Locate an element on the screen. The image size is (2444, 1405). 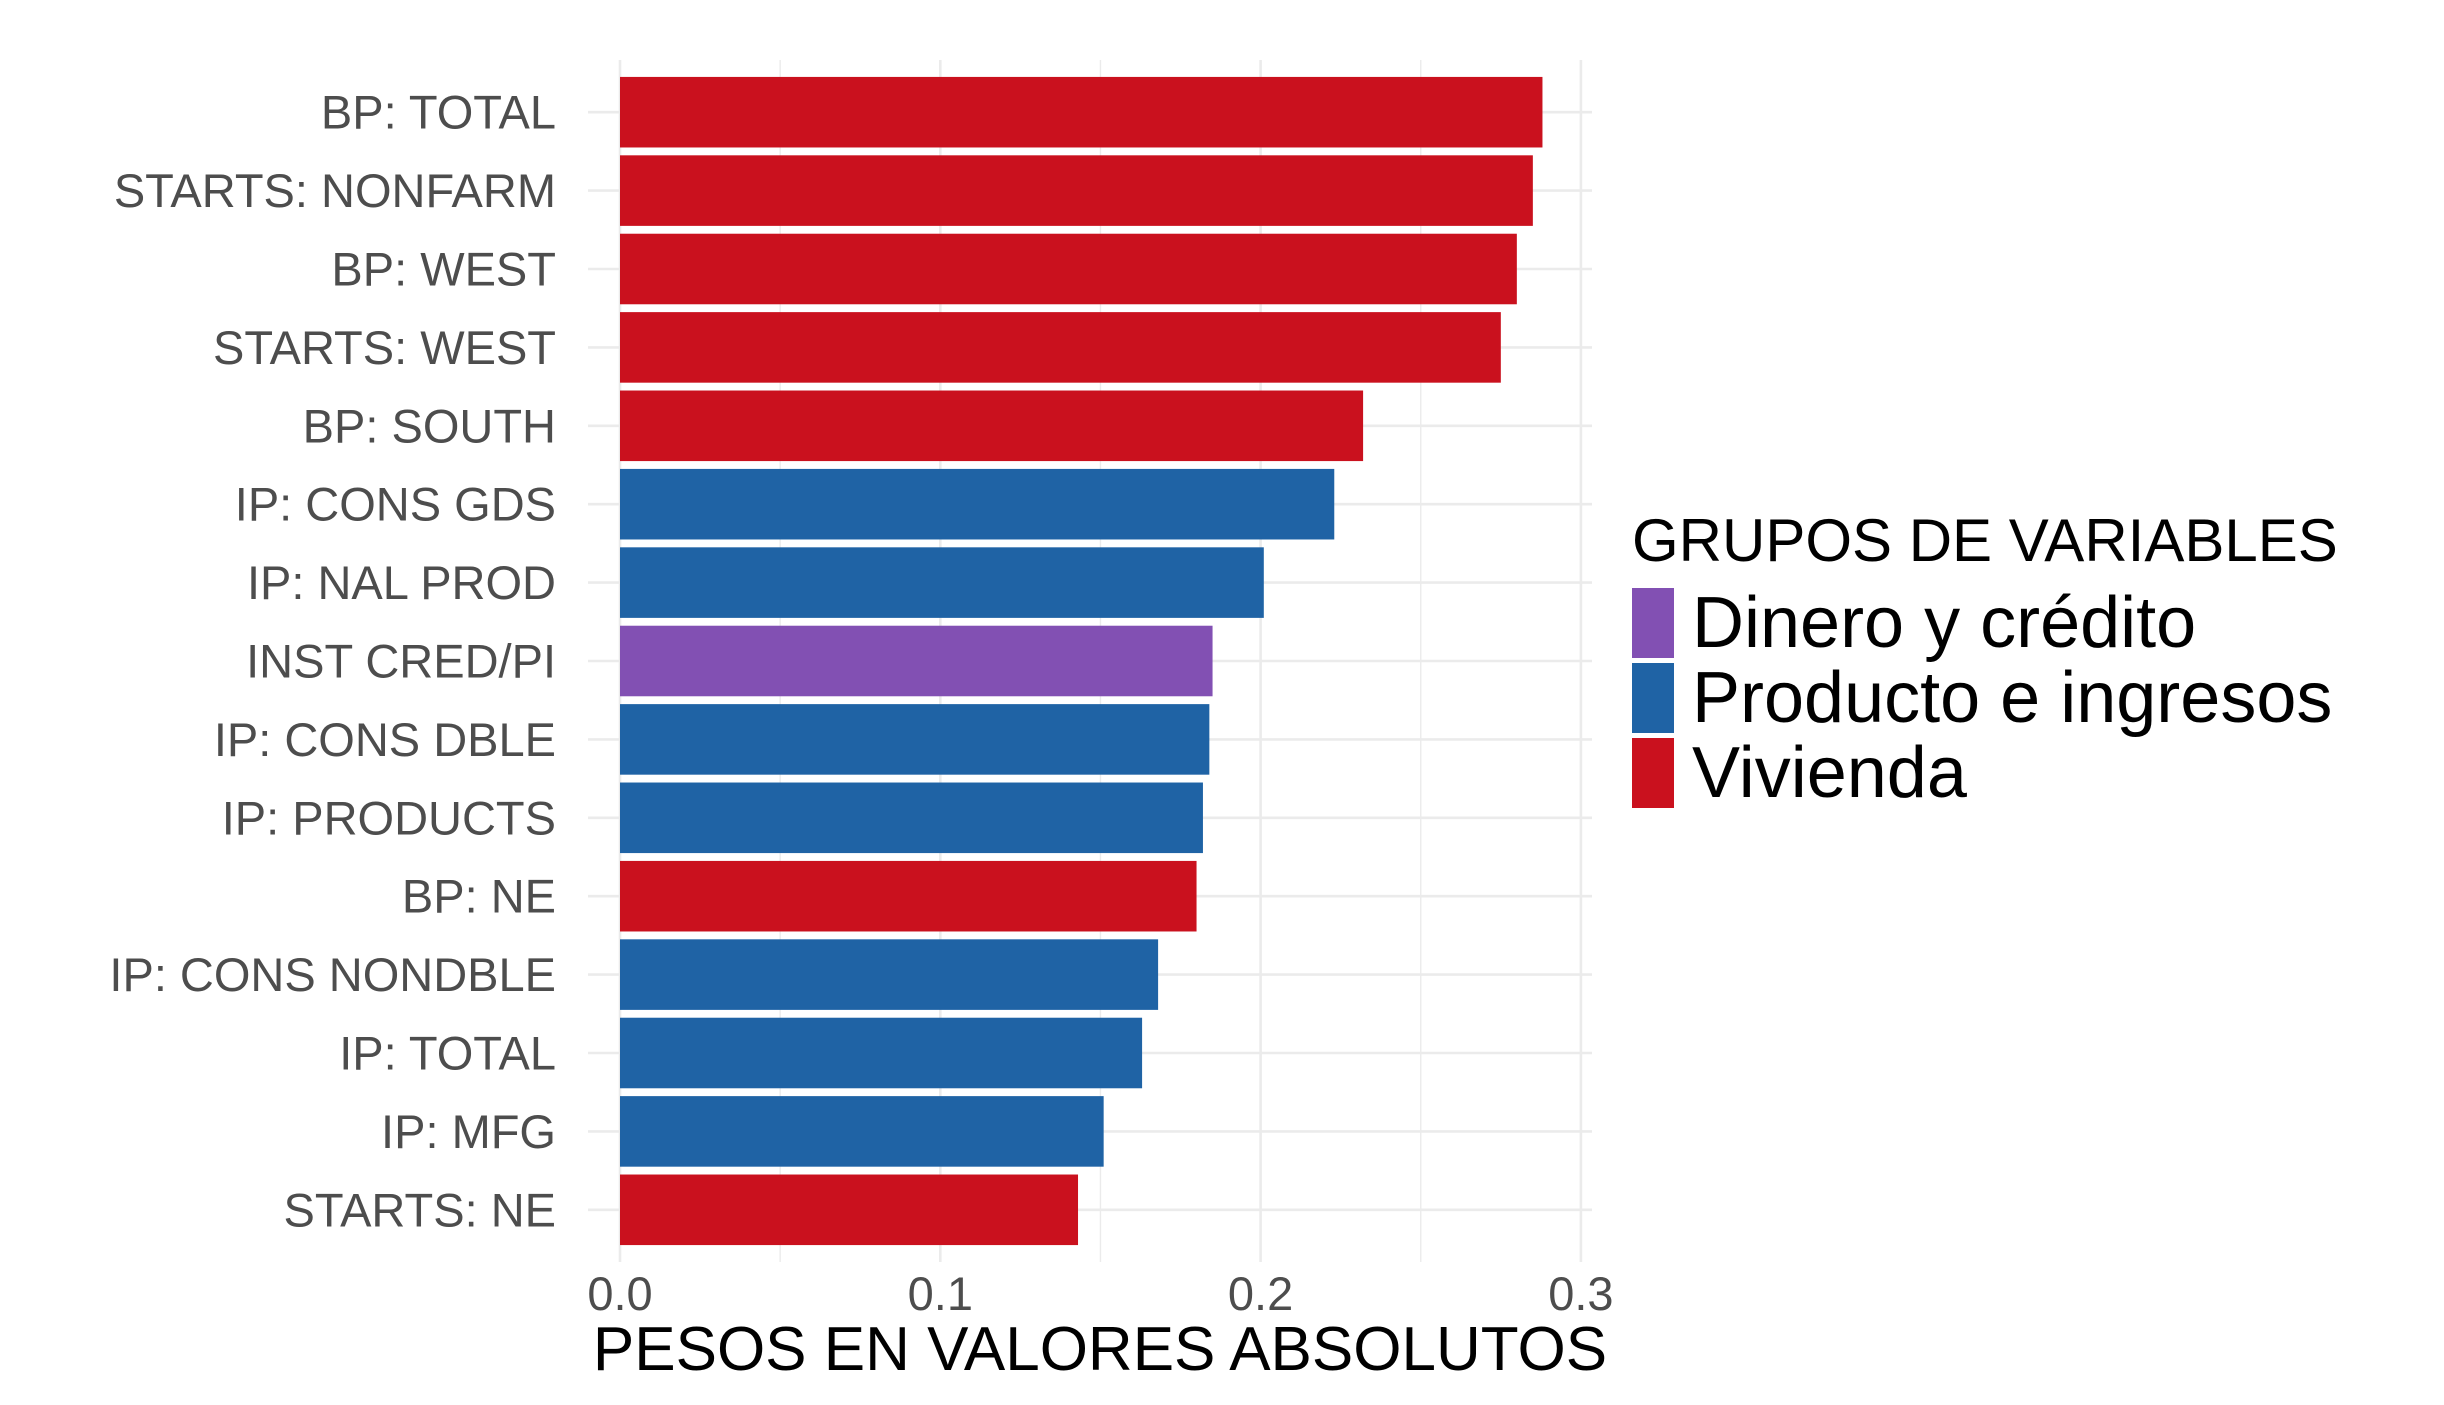
y-tick-label: INST CRED/PI is located at coordinates (401, 661).